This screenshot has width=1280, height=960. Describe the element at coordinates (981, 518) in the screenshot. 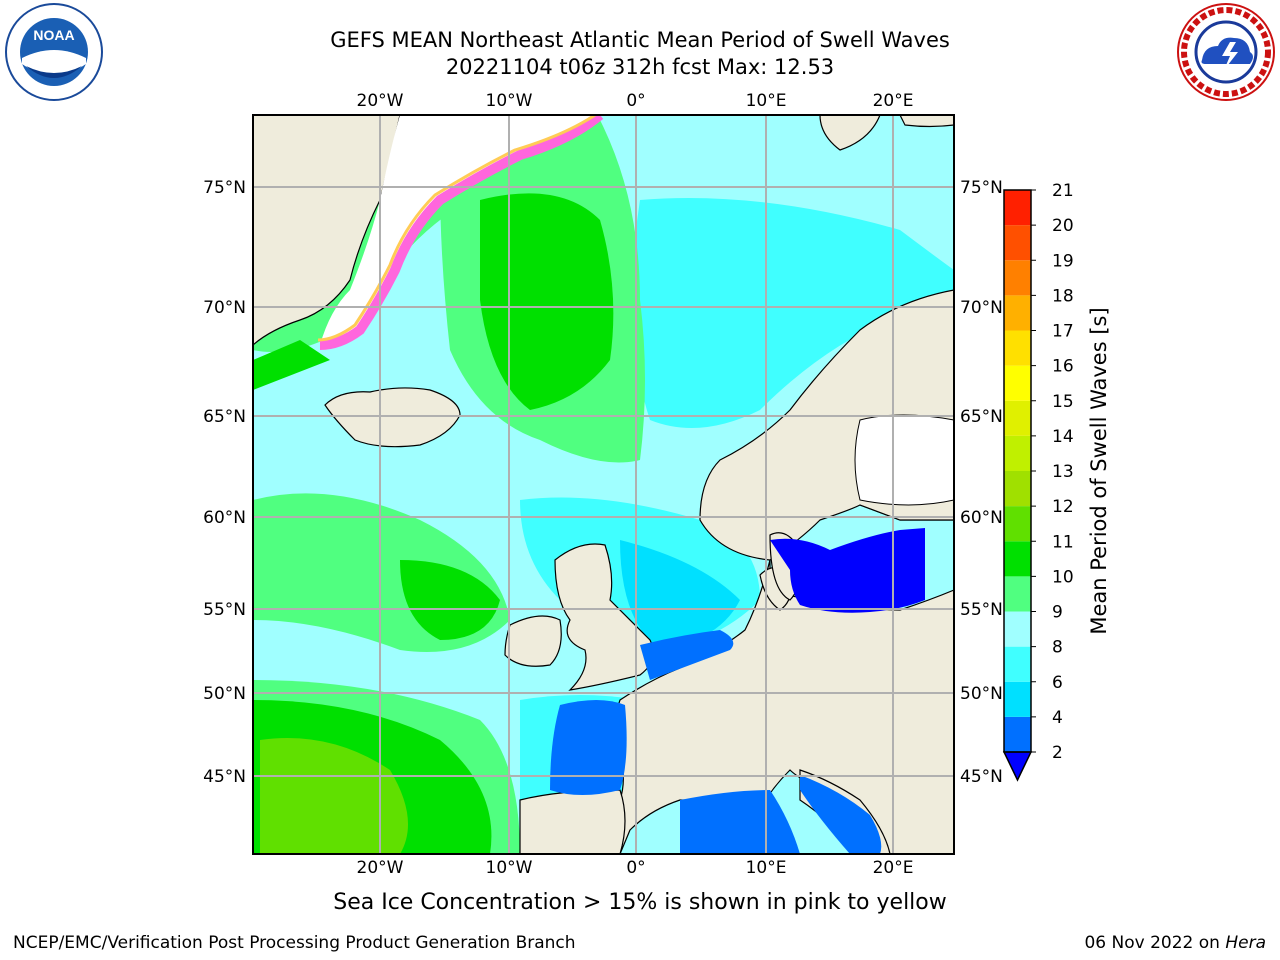

I see `lat-label-right: 60°N` at that location.